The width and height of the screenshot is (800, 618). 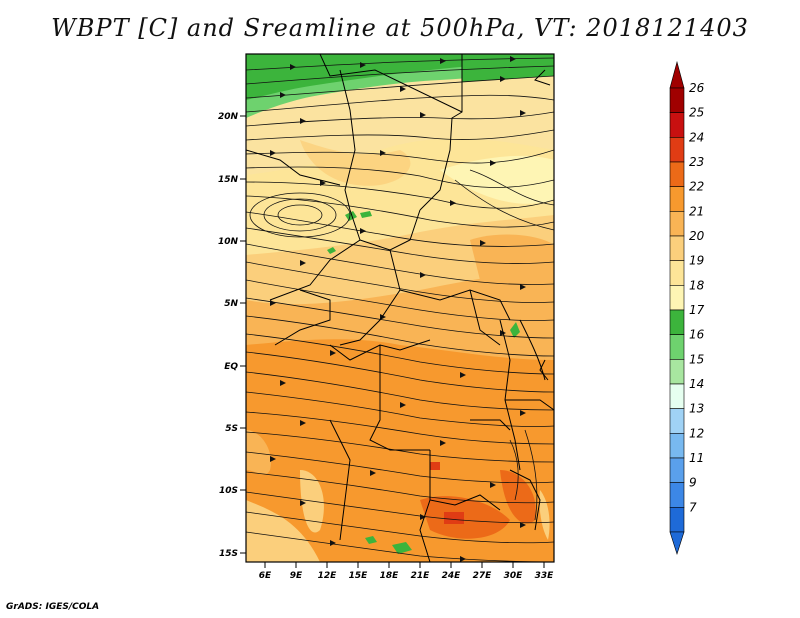 What do you see at coordinates (696, 409) in the screenshot?
I see `colorbar-label: 13` at bounding box center [696, 409].